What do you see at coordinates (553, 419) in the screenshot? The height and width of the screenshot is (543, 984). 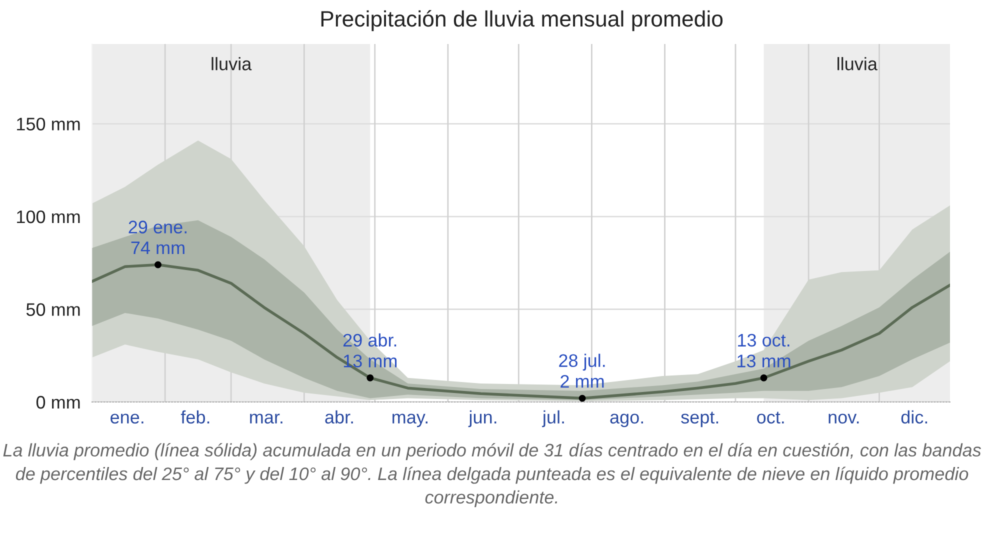 I see `x-tick-label: jul.` at bounding box center [553, 419].